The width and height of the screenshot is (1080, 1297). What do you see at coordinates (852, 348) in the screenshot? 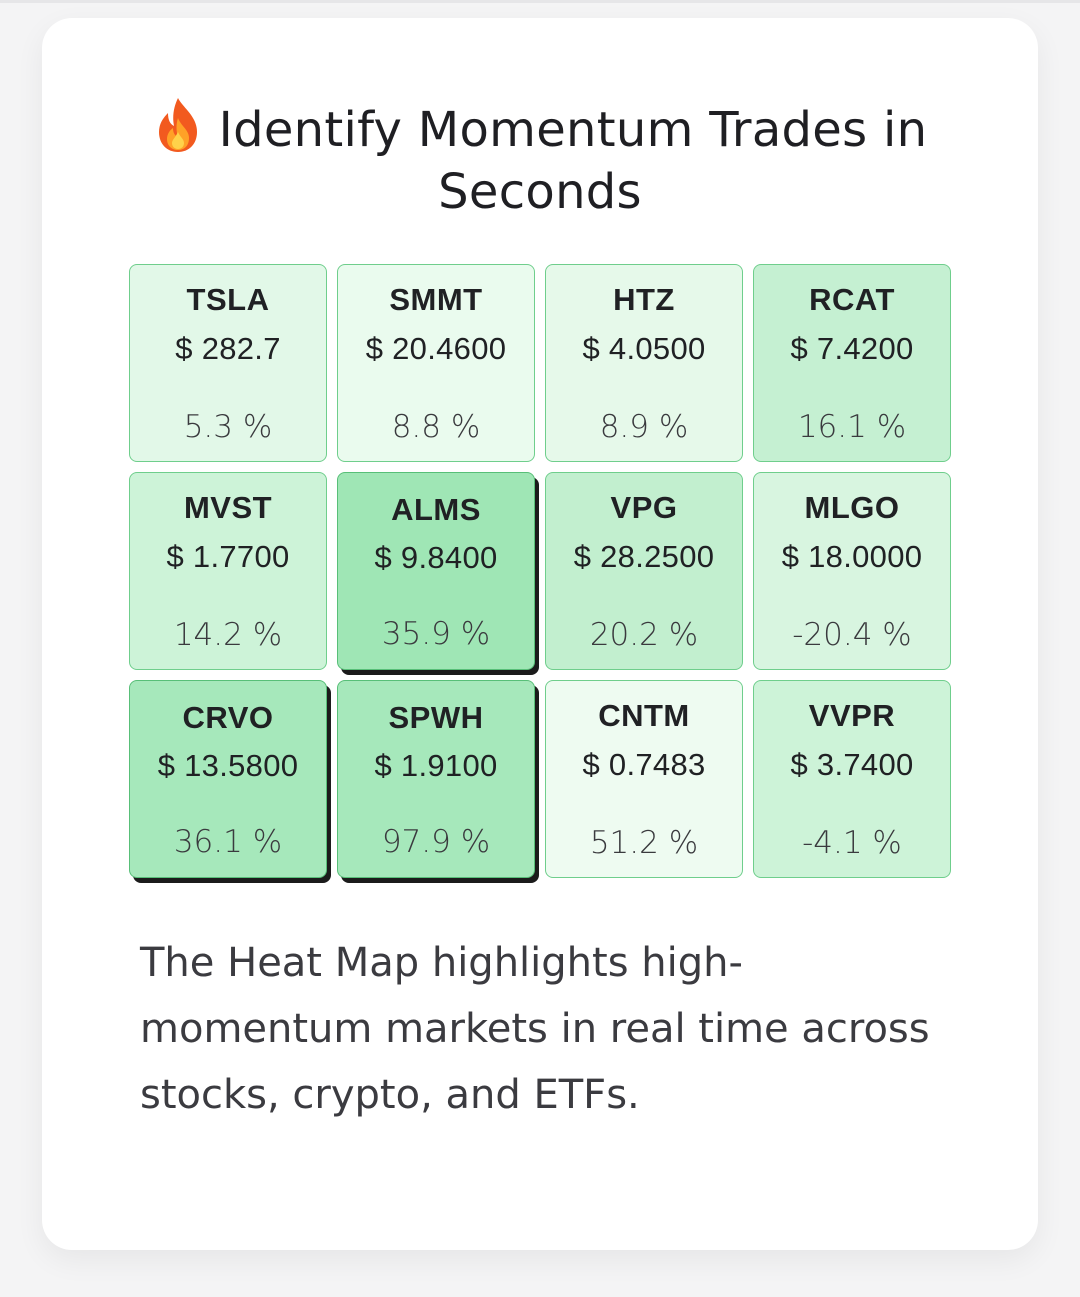
I see `ticker-price: $ 7.4200` at bounding box center [852, 348].